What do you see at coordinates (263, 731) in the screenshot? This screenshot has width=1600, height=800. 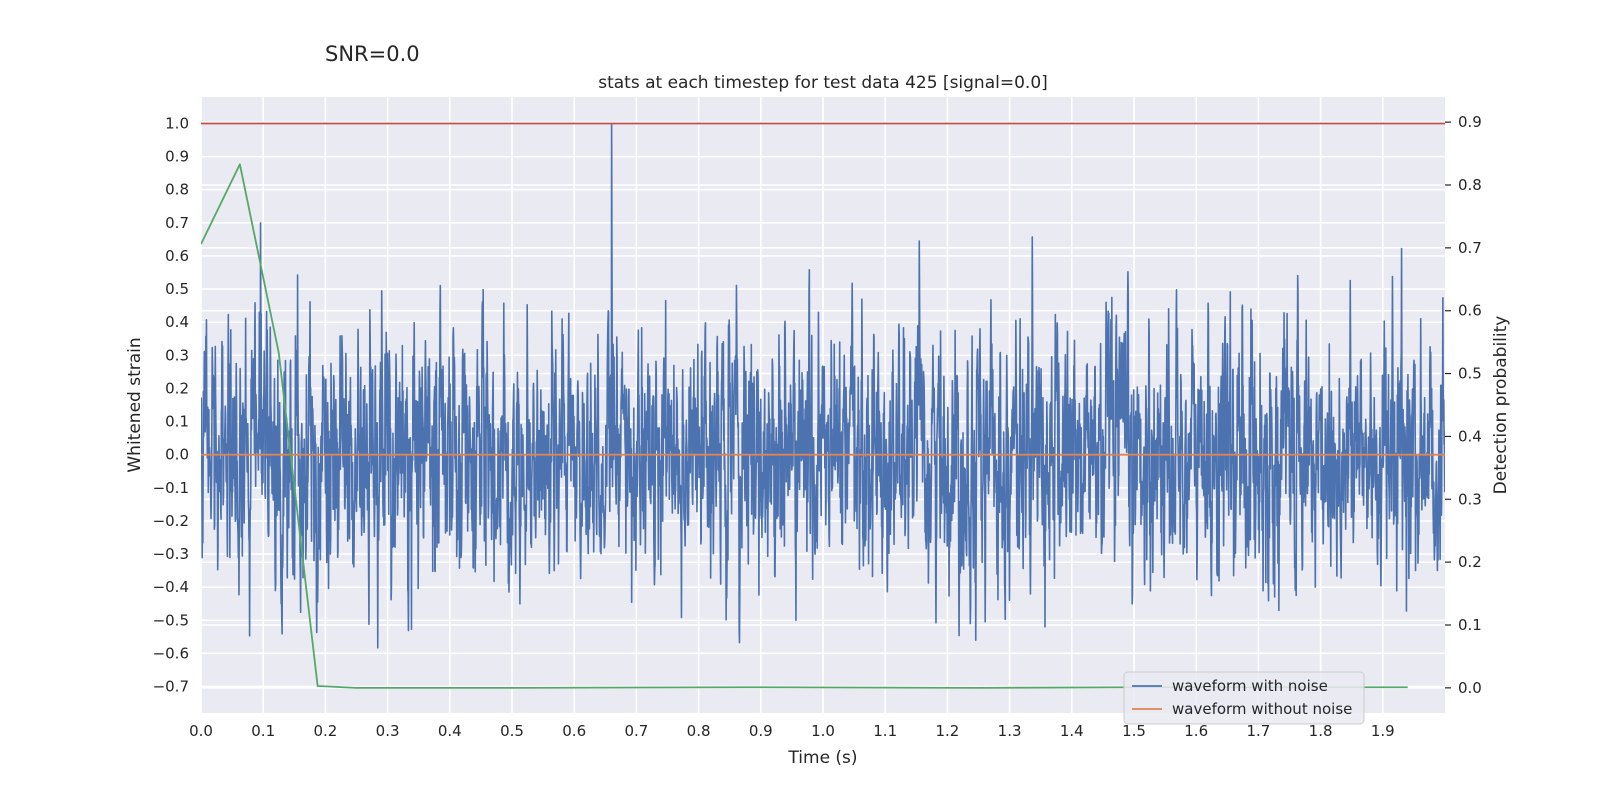 I see `x-tick-label: 0.1` at bounding box center [263, 731].